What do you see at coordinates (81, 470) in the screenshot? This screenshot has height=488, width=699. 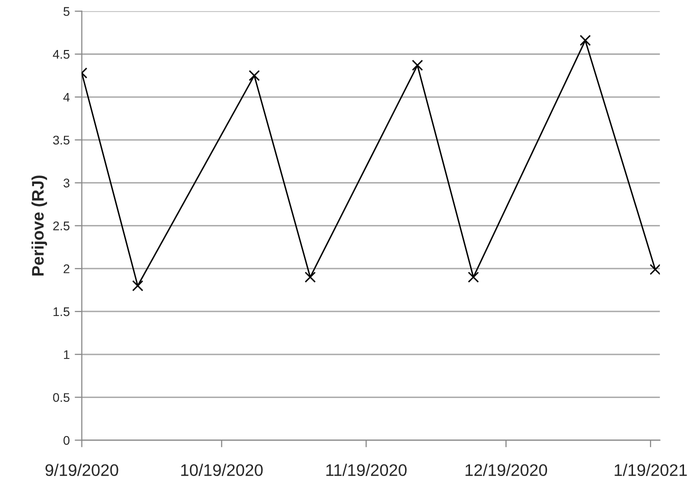 I see `x-tick-label: 9/19/2020` at bounding box center [81, 470].